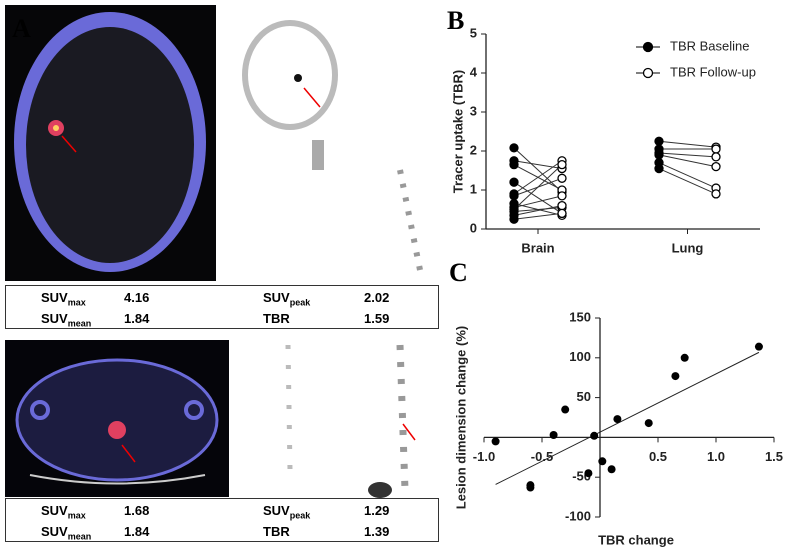  Describe the element at coordinates (290, 75) in the screenshot. I see `pet-head` at that location.